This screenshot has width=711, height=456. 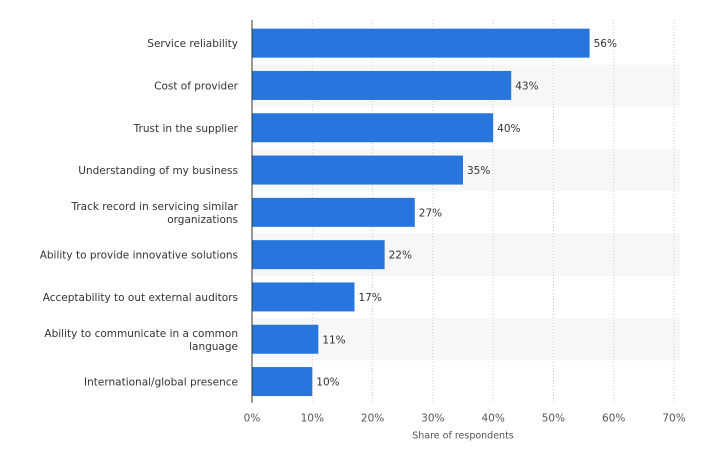 What do you see at coordinates (508, 129) in the screenshot?
I see `data-label: 40%` at bounding box center [508, 129].